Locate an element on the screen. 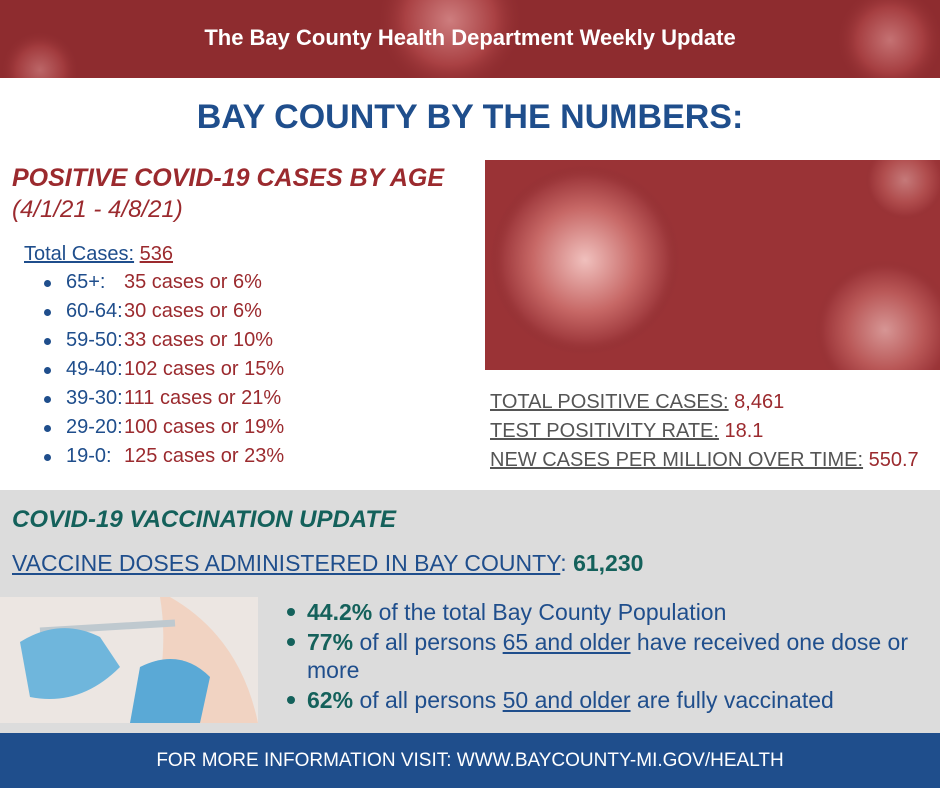  age-range: 60-64: is located at coordinates (94, 311).